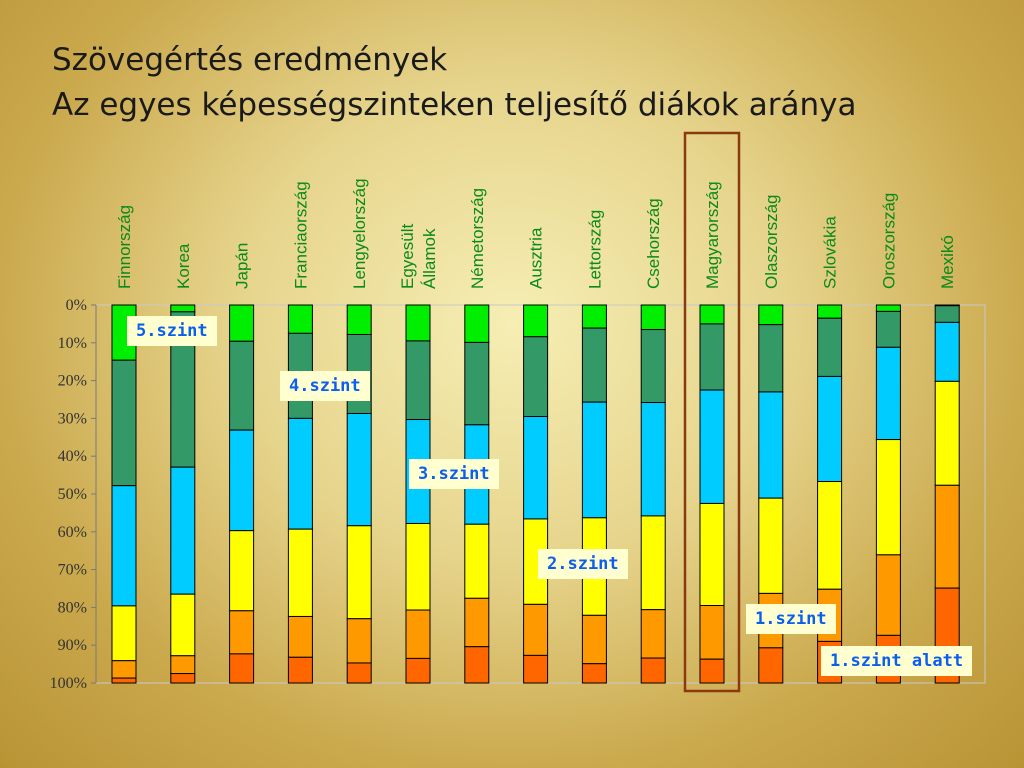 This screenshot has width=1024, height=768. I want to click on y-tick-label: 60%, so click(72, 532).